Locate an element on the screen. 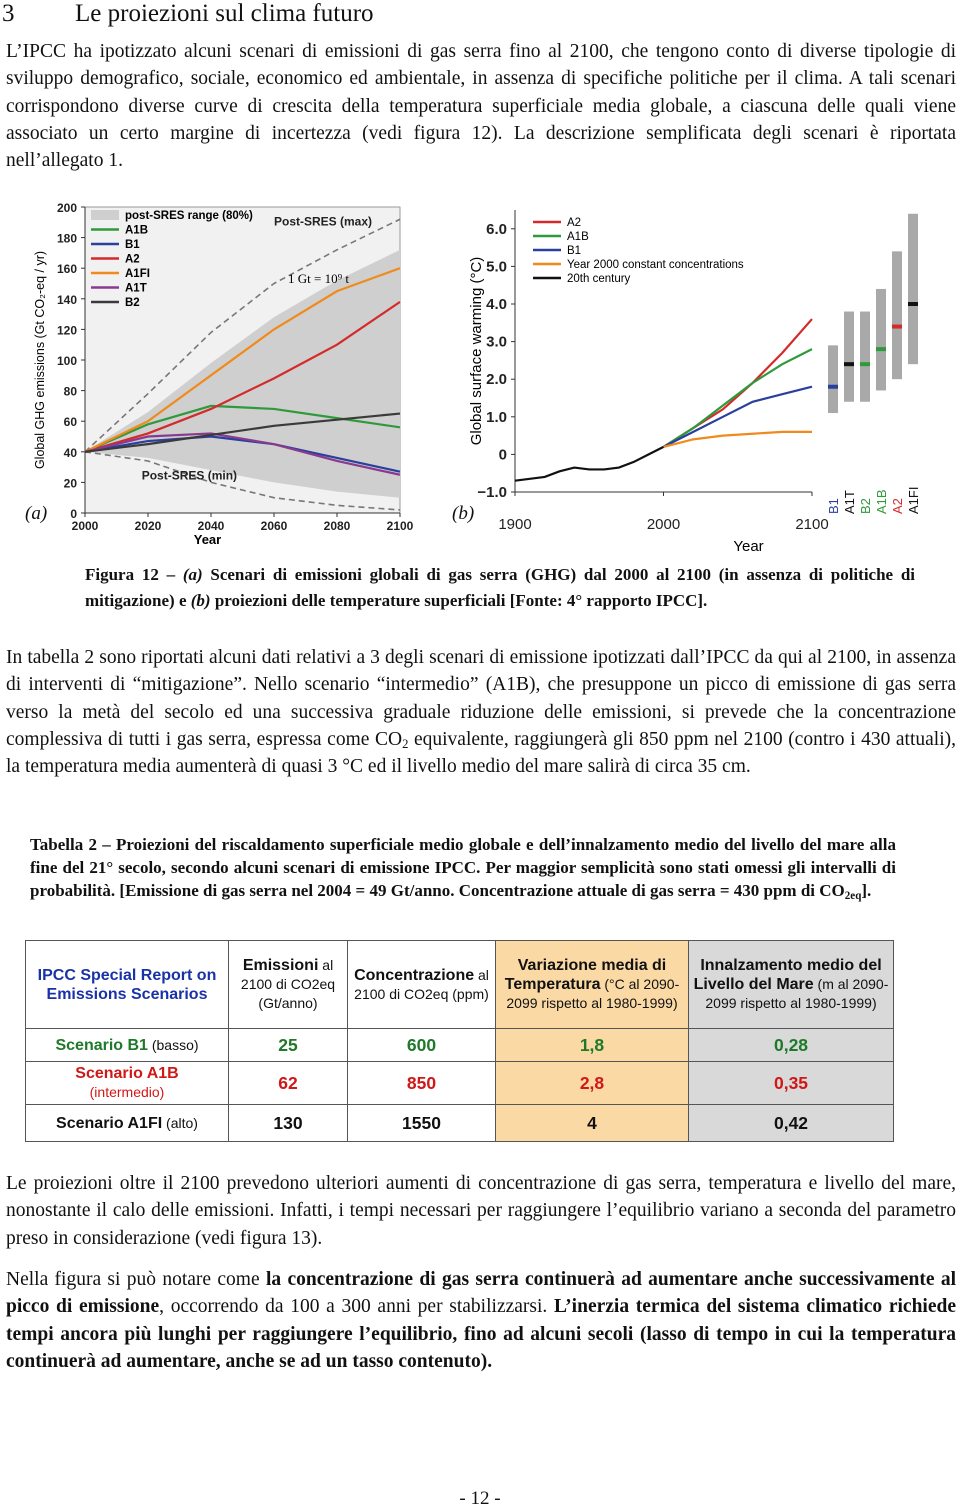  section-number: 3 is located at coordinates (8, 13).